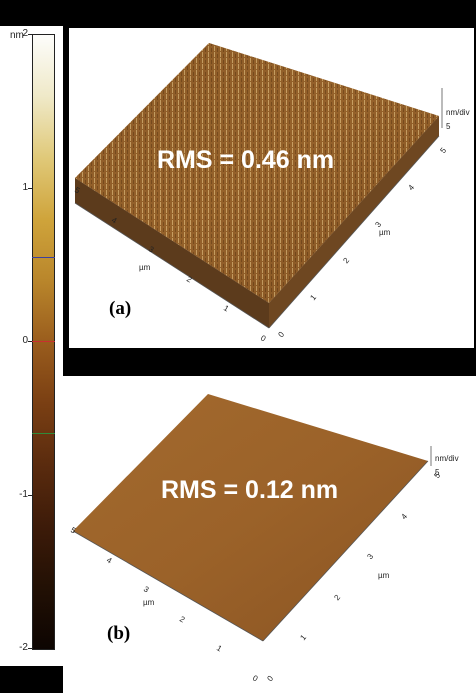 Image resolution: width=476 pixels, height=693 pixels. Describe the element at coordinates (246, 160) in the screenshot. I see `rms-label-a: RMS = 0.46 nm` at that location.